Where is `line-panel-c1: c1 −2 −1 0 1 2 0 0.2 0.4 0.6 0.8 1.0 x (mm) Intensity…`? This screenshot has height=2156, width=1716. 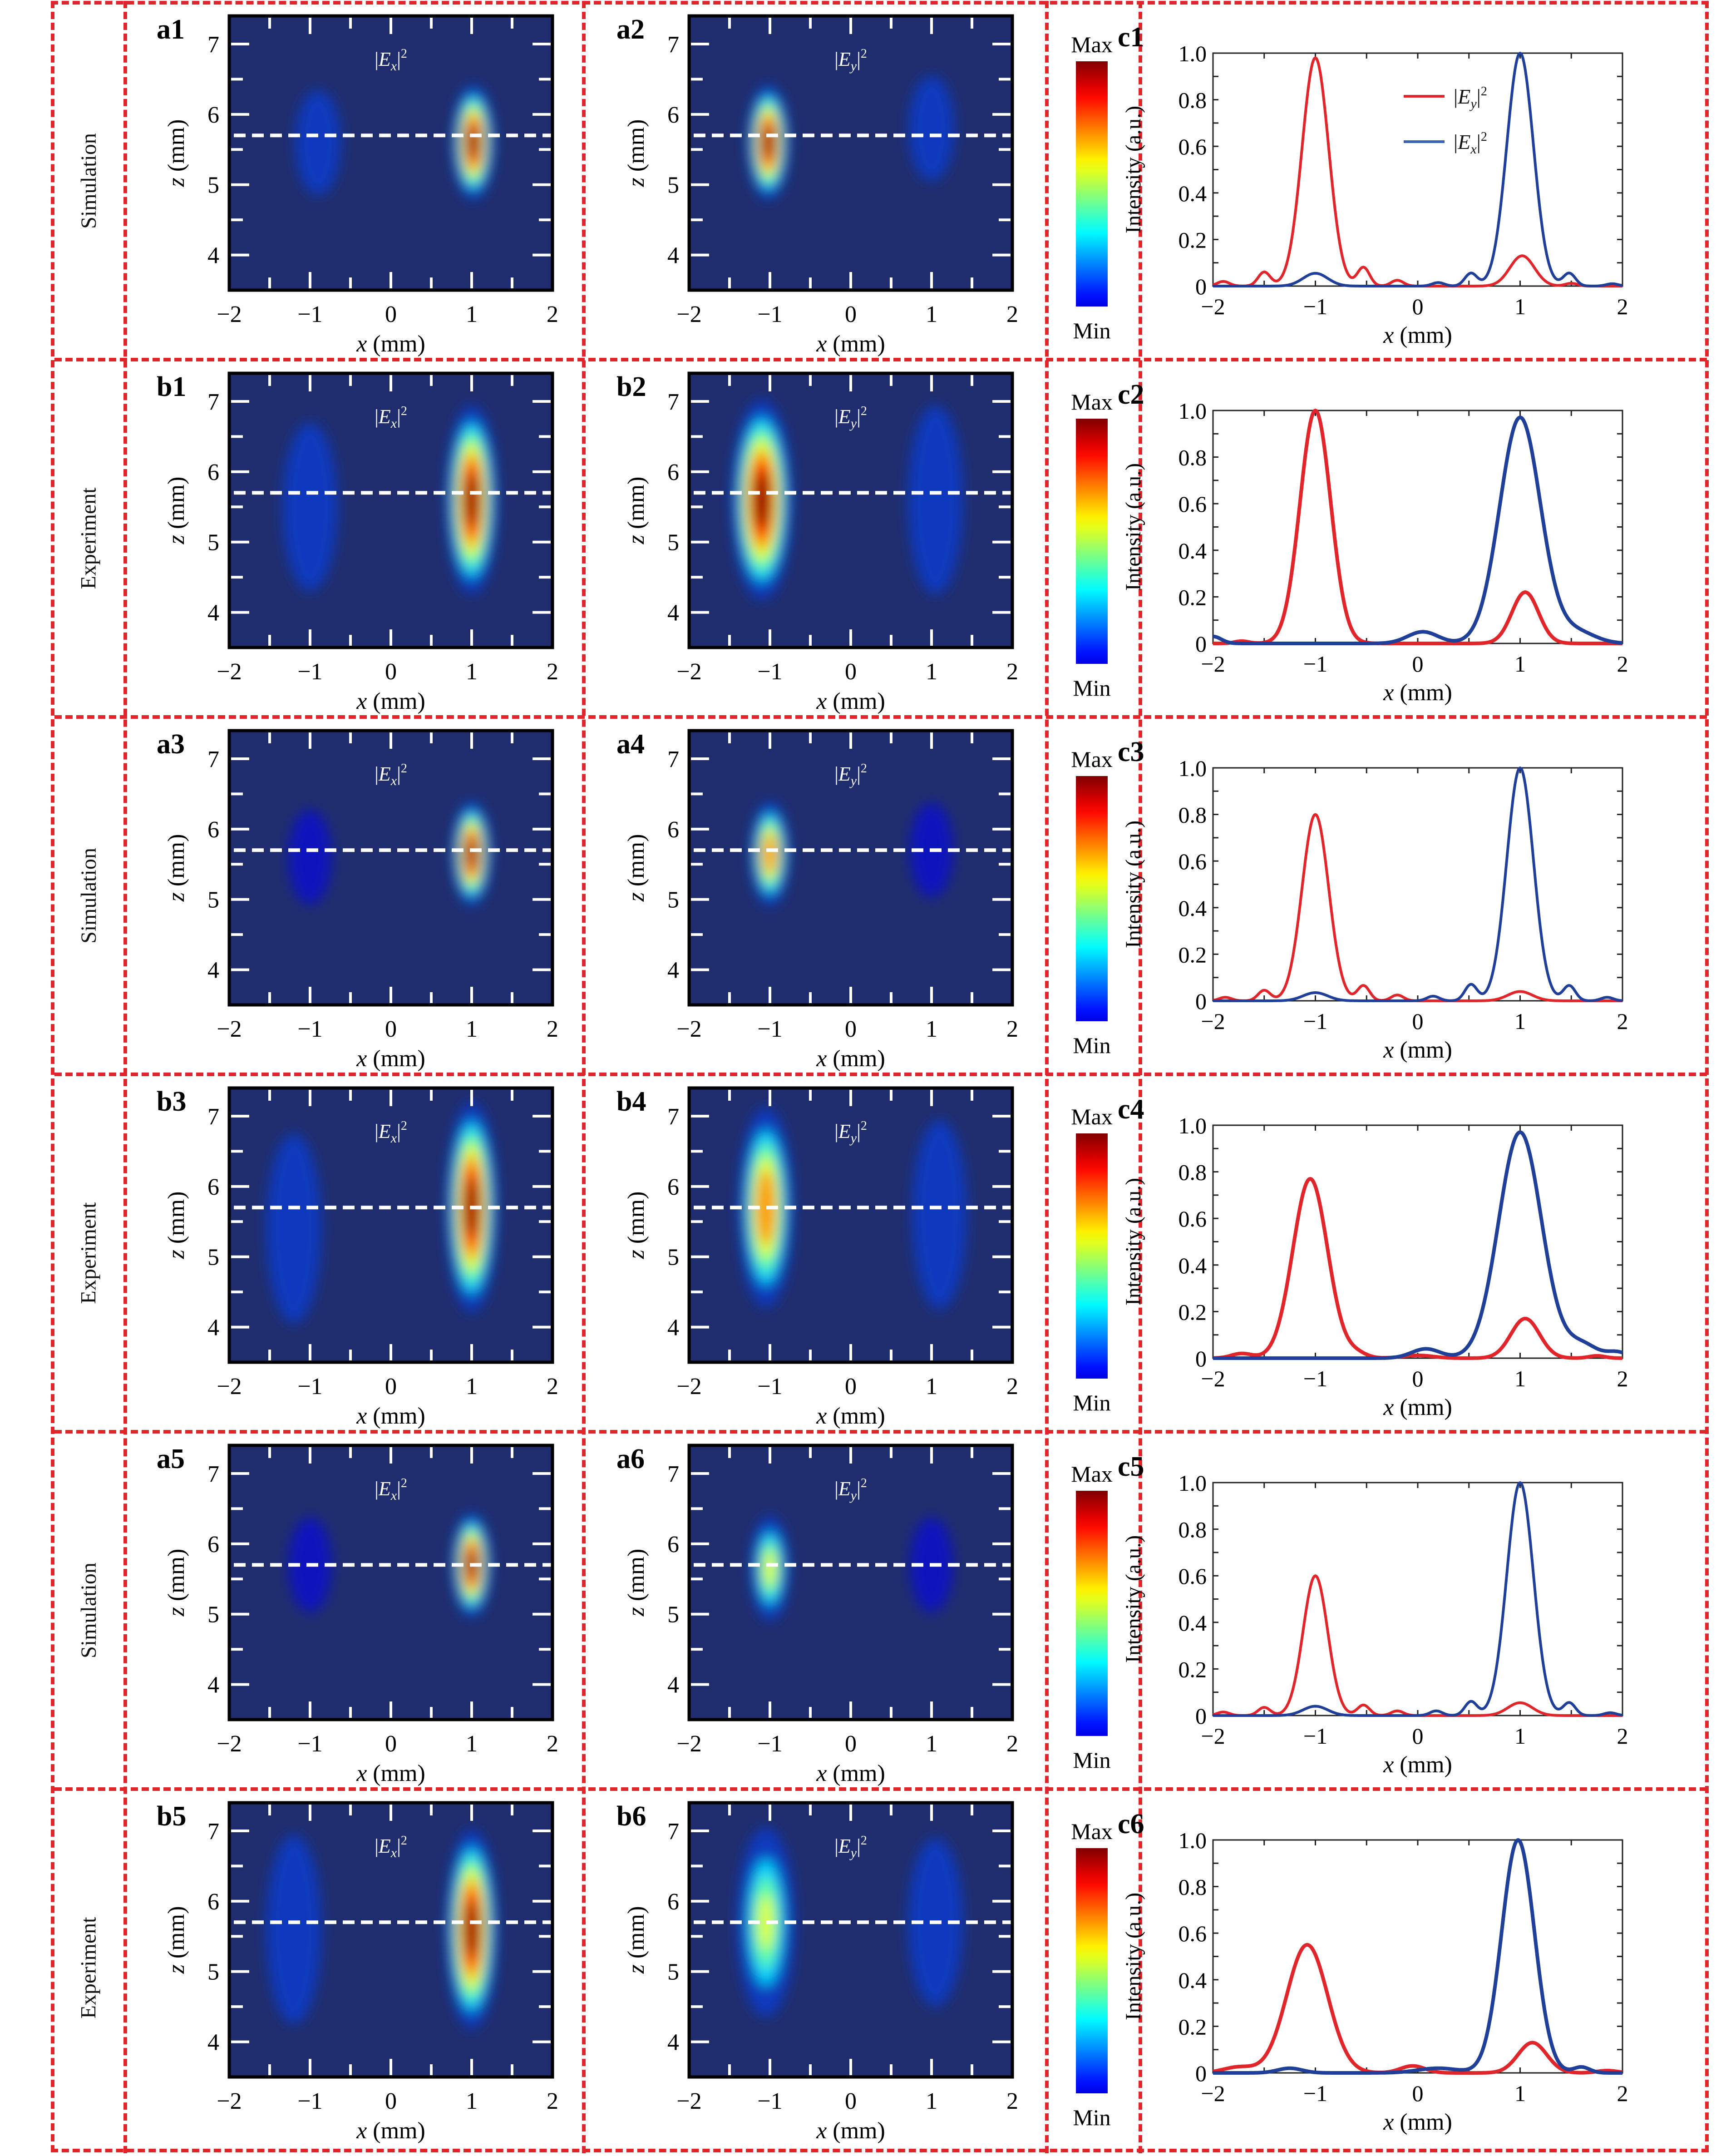 line-panel-c1: c1 −2 −1 0 1 2 0 0.2 0.4 0.6 0.8 1.0 x (mm) Intensity… is located at coordinates (1373, 185).